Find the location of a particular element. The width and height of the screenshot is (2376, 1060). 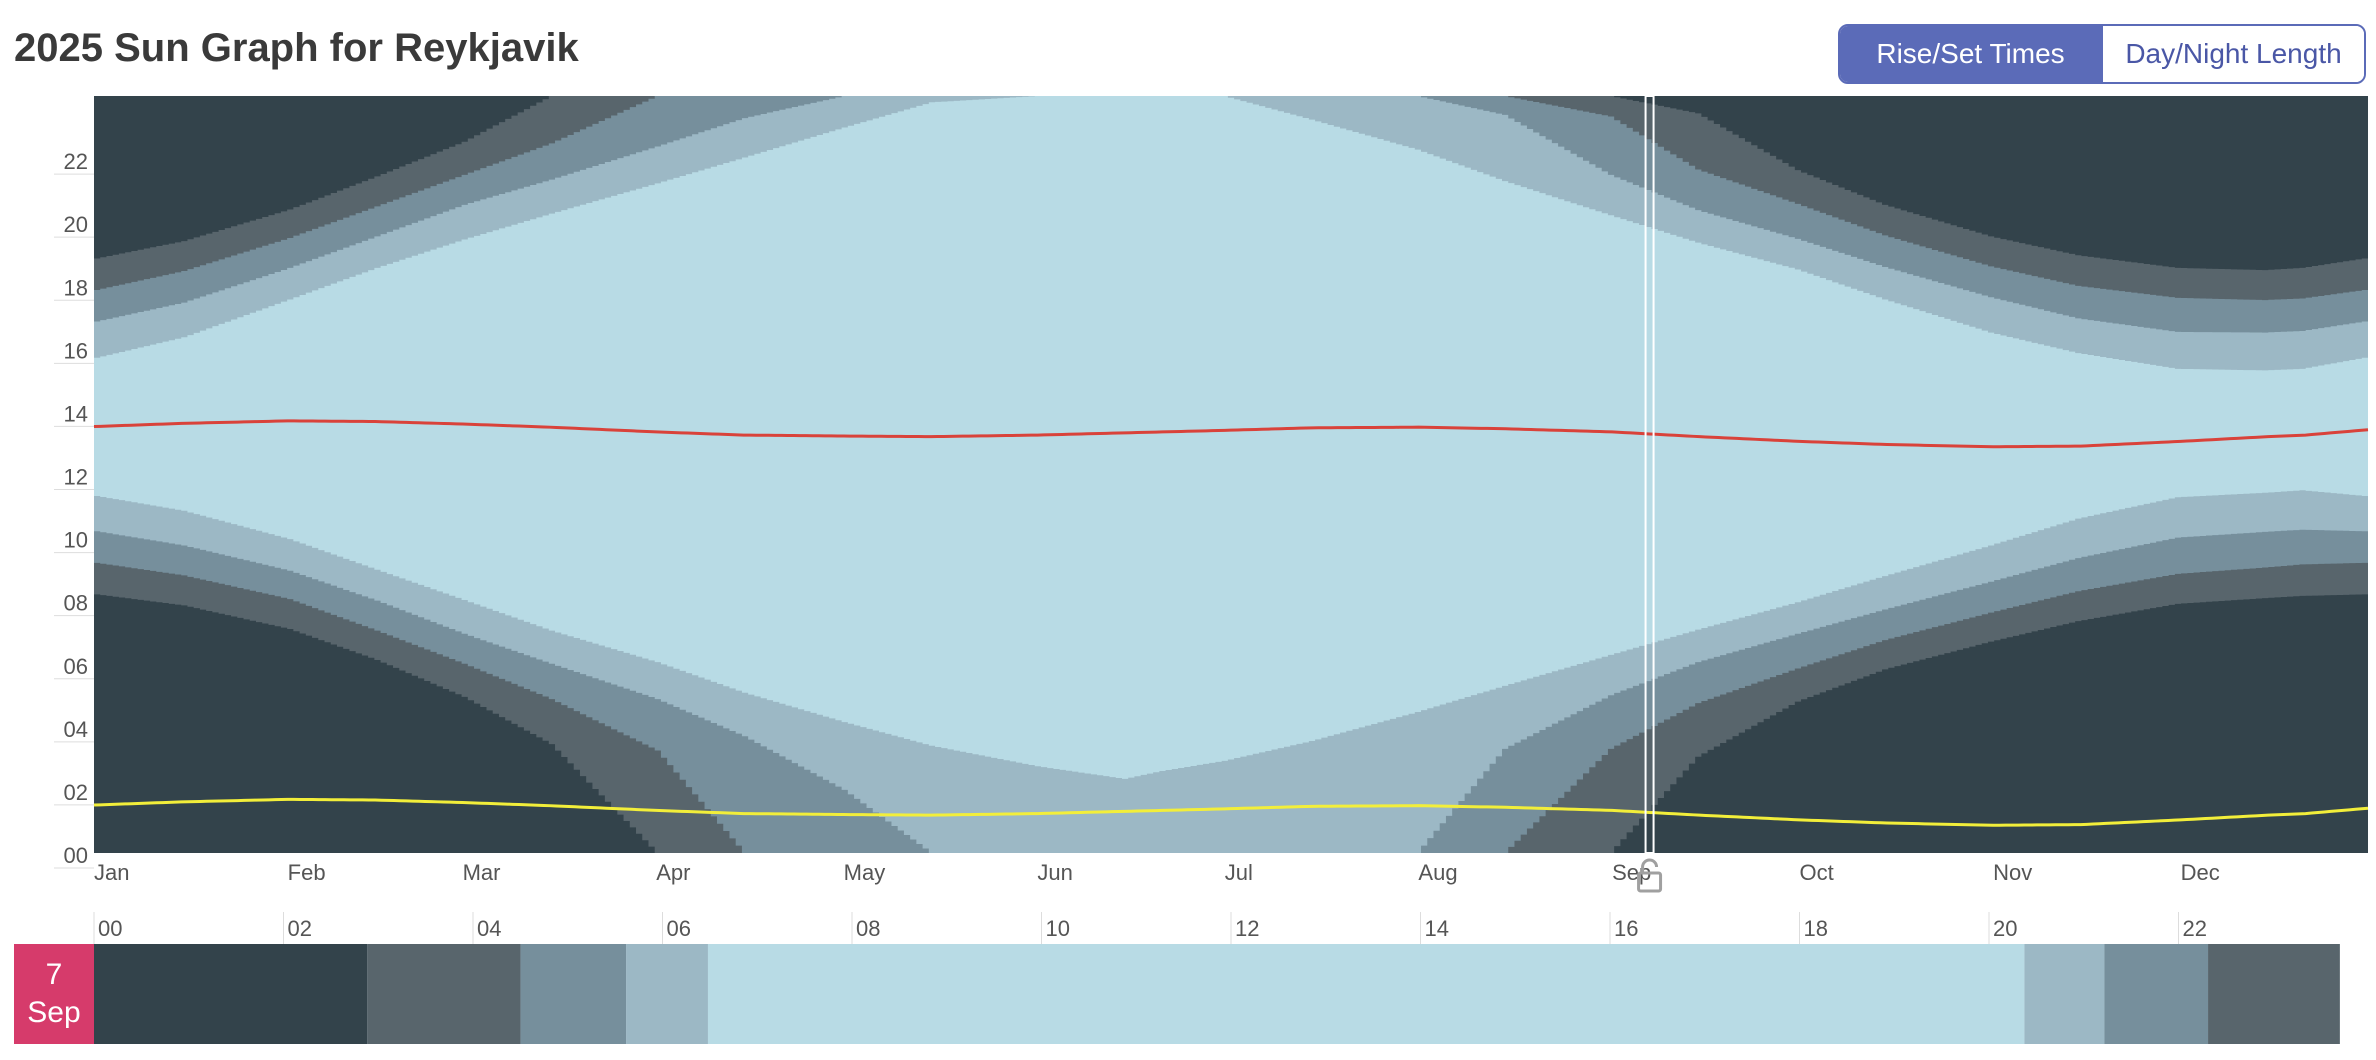

timeline-hour-label: 04 is located at coordinates (489, 928).